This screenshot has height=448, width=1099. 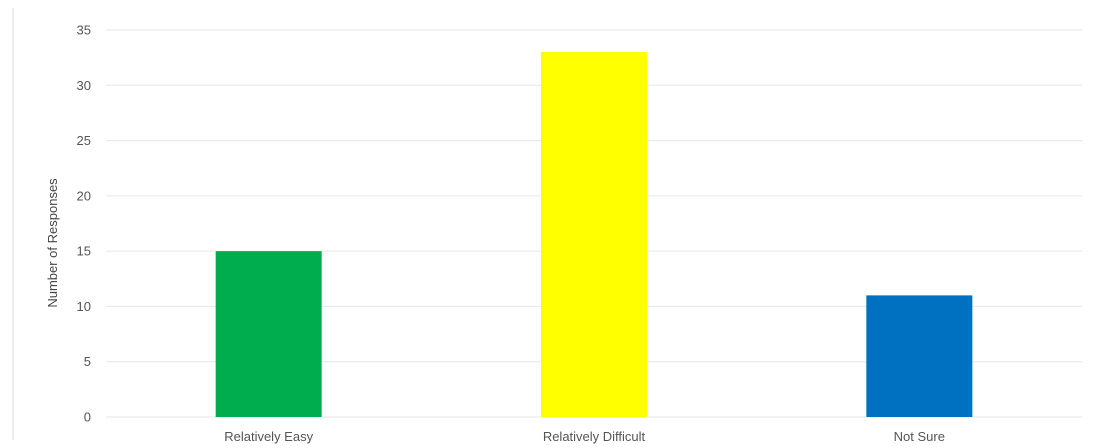 I want to click on y-tick-label: 30, so click(x=84, y=85).